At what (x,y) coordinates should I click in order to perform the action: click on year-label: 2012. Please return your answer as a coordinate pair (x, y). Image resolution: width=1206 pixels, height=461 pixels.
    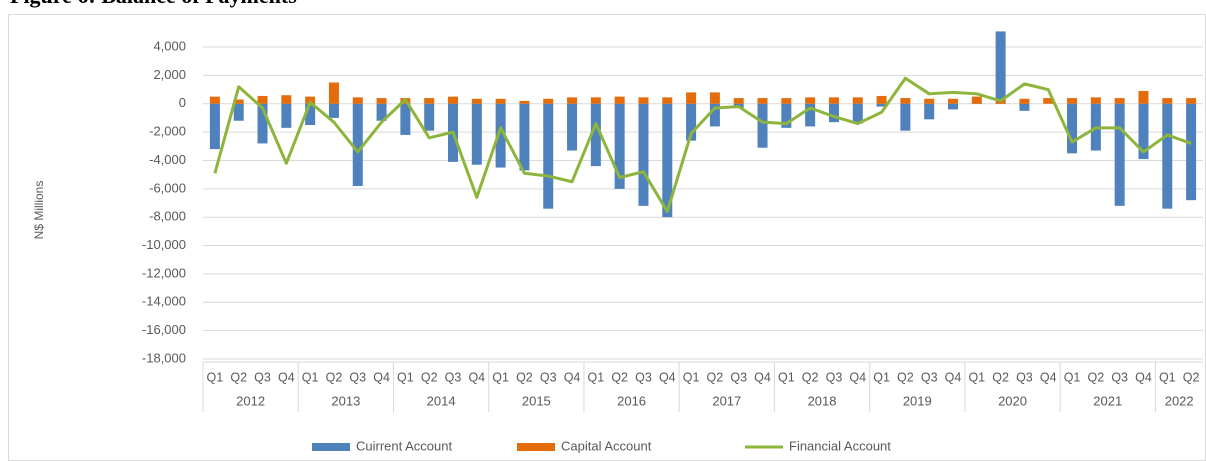
    Looking at the image, I should click on (250, 400).